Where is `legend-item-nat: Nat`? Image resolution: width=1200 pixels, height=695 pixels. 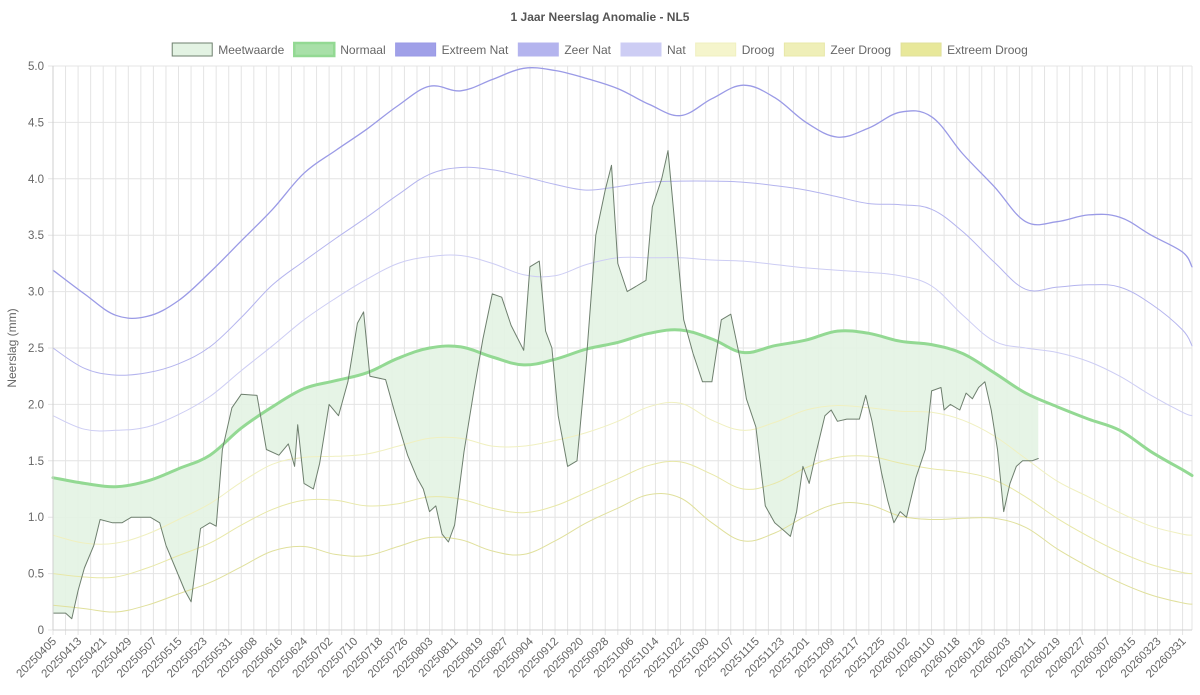
legend-item-nat: Nat is located at coordinates (653, 49).